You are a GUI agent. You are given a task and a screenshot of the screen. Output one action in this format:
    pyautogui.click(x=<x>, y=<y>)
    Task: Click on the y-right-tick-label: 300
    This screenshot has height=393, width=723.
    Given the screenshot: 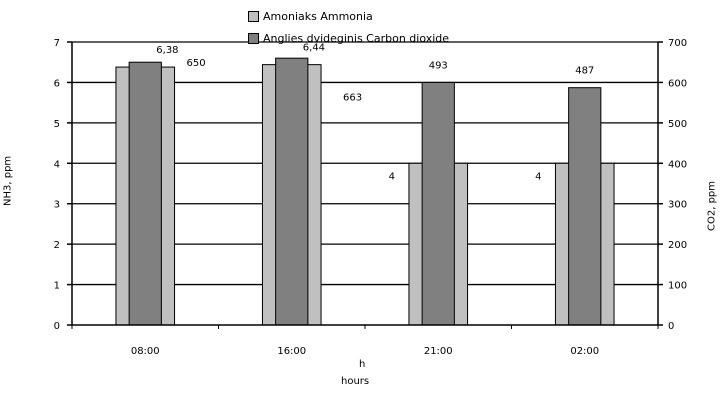 What is the action you would take?
    pyautogui.click(x=677, y=205)
    